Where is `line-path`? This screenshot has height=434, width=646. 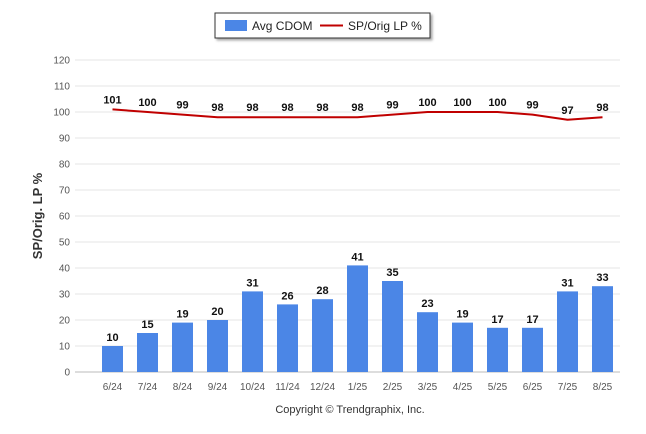 line-path is located at coordinates (357, 114).